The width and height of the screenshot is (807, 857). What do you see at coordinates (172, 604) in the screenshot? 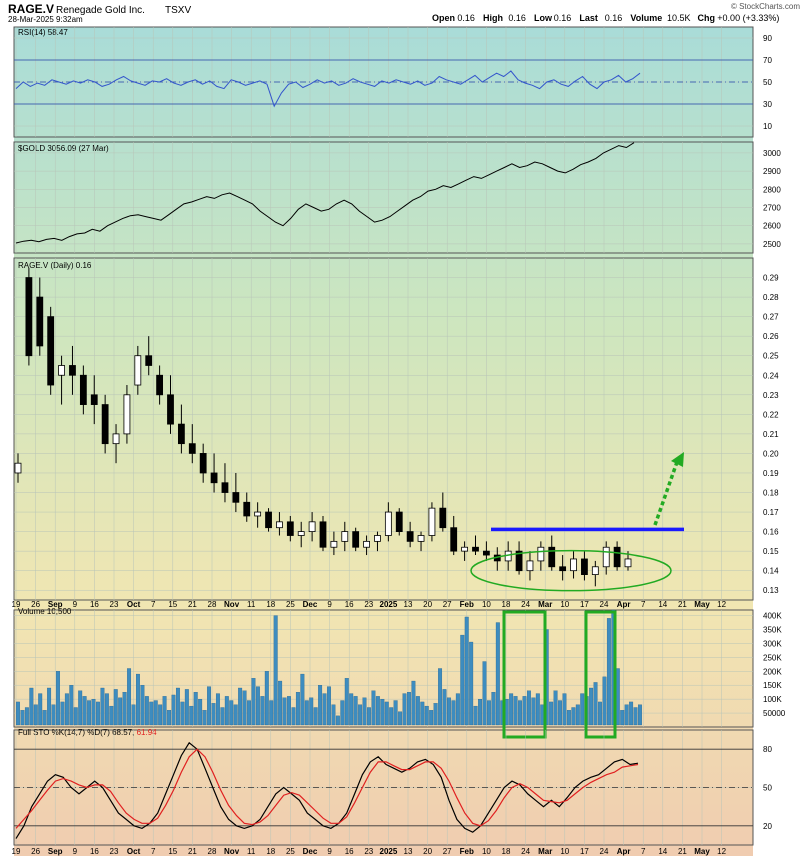
I see `x-tick-label: 15` at bounding box center [172, 604].